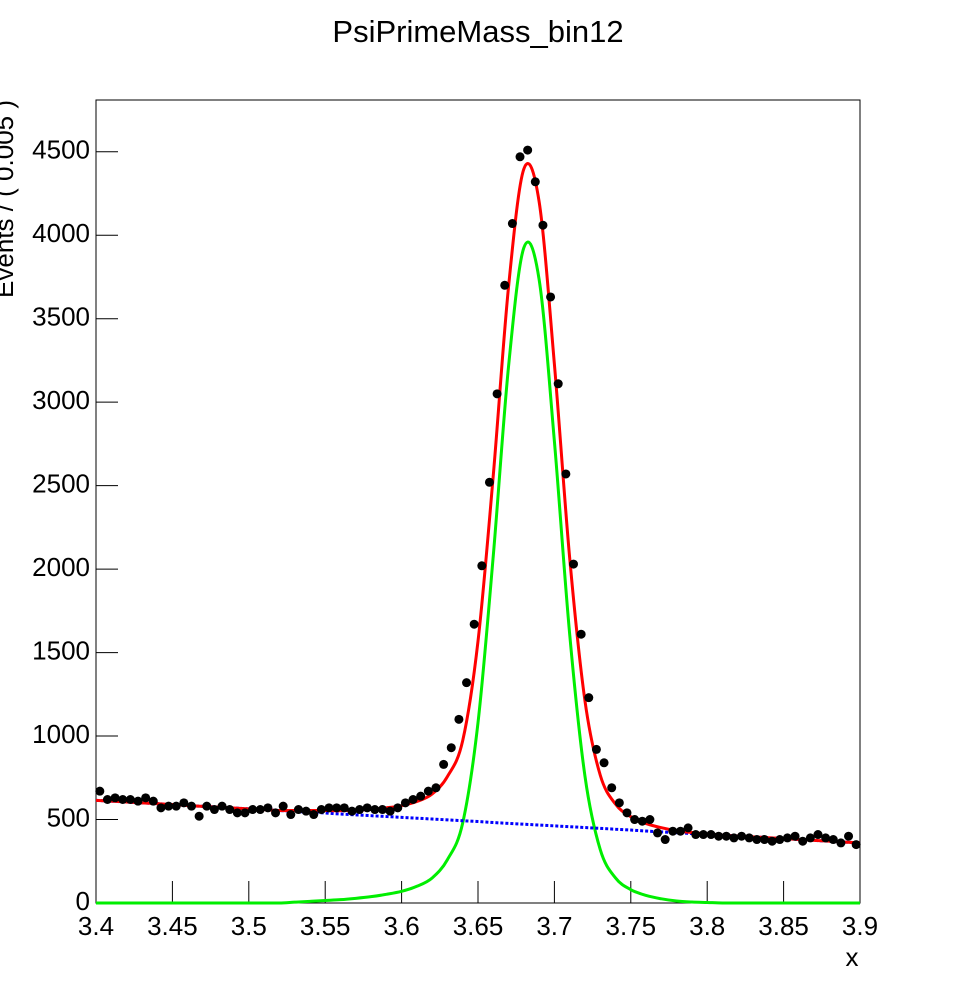 This screenshot has height=1004, width=956. What do you see at coordinates (852, 957) in the screenshot?
I see `x-axis-label: x` at bounding box center [852, 957].